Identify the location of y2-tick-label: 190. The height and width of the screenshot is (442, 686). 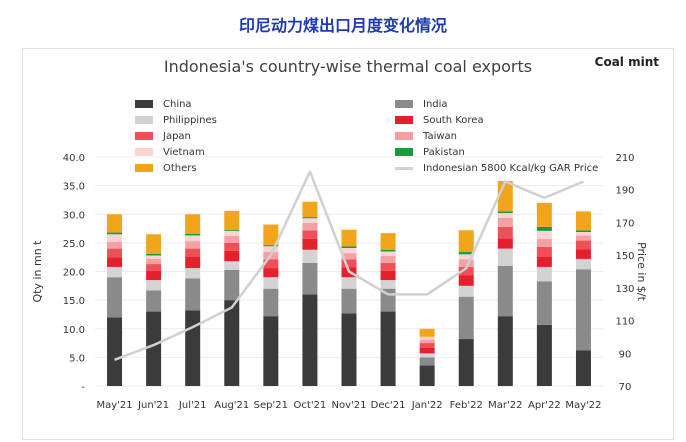
(624, 191).